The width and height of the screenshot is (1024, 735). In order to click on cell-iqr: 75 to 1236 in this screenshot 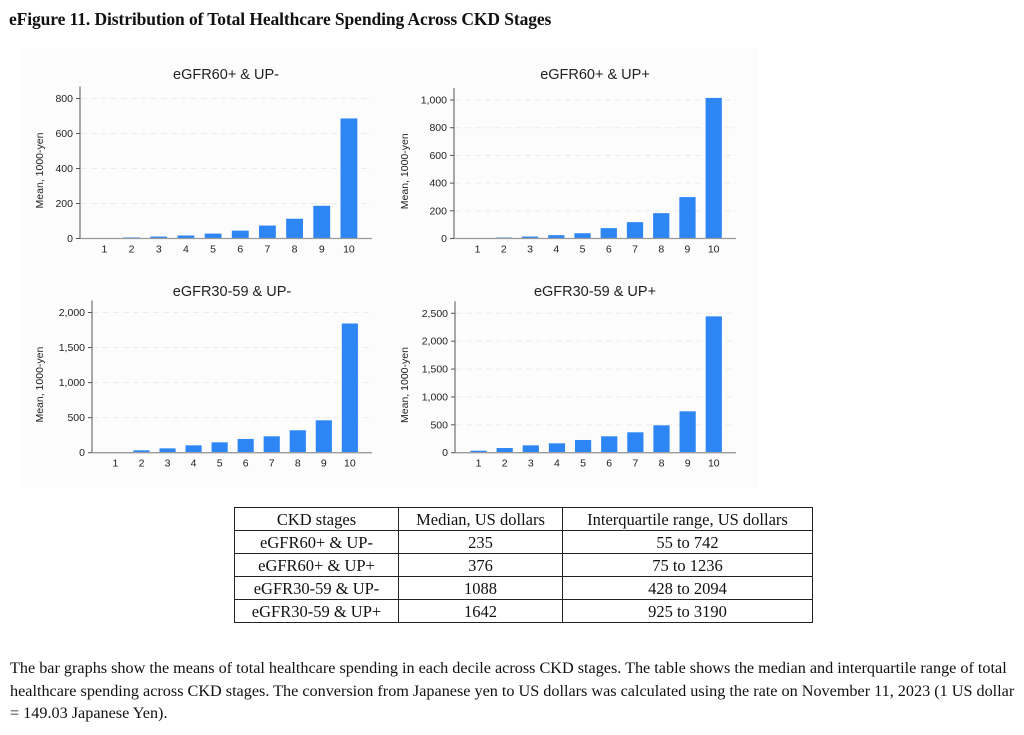, I will do `click(687, 565)`.